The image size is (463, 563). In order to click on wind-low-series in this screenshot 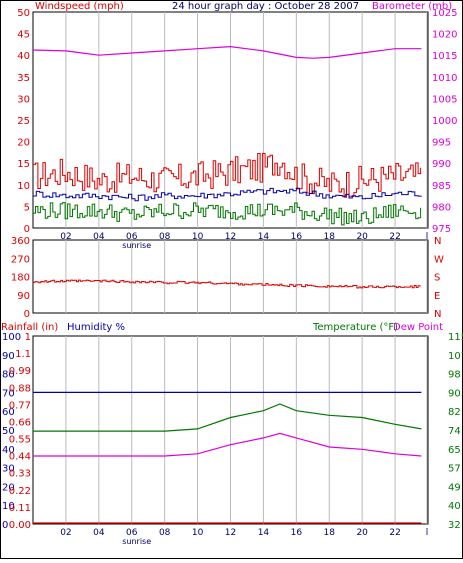, I will do `click(227, 214)`.